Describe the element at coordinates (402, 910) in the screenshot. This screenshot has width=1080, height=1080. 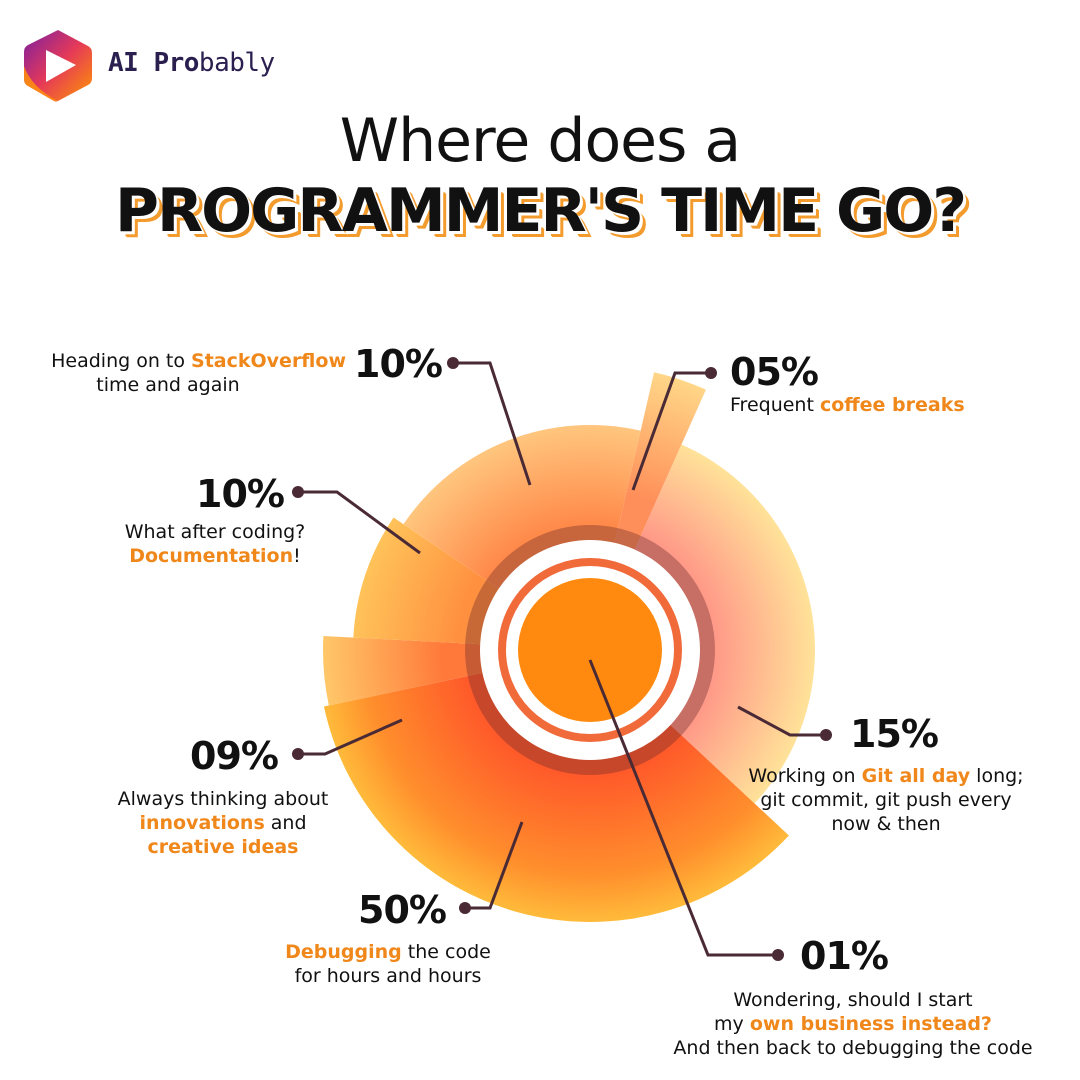
I see `percent-debugging: 50%` at that location.